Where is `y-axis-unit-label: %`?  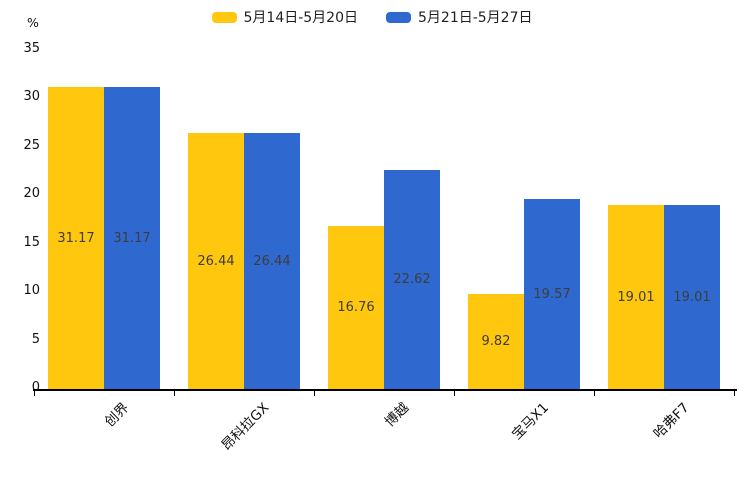 y-axis-unit-label: % is located at coordinates (33, 22).